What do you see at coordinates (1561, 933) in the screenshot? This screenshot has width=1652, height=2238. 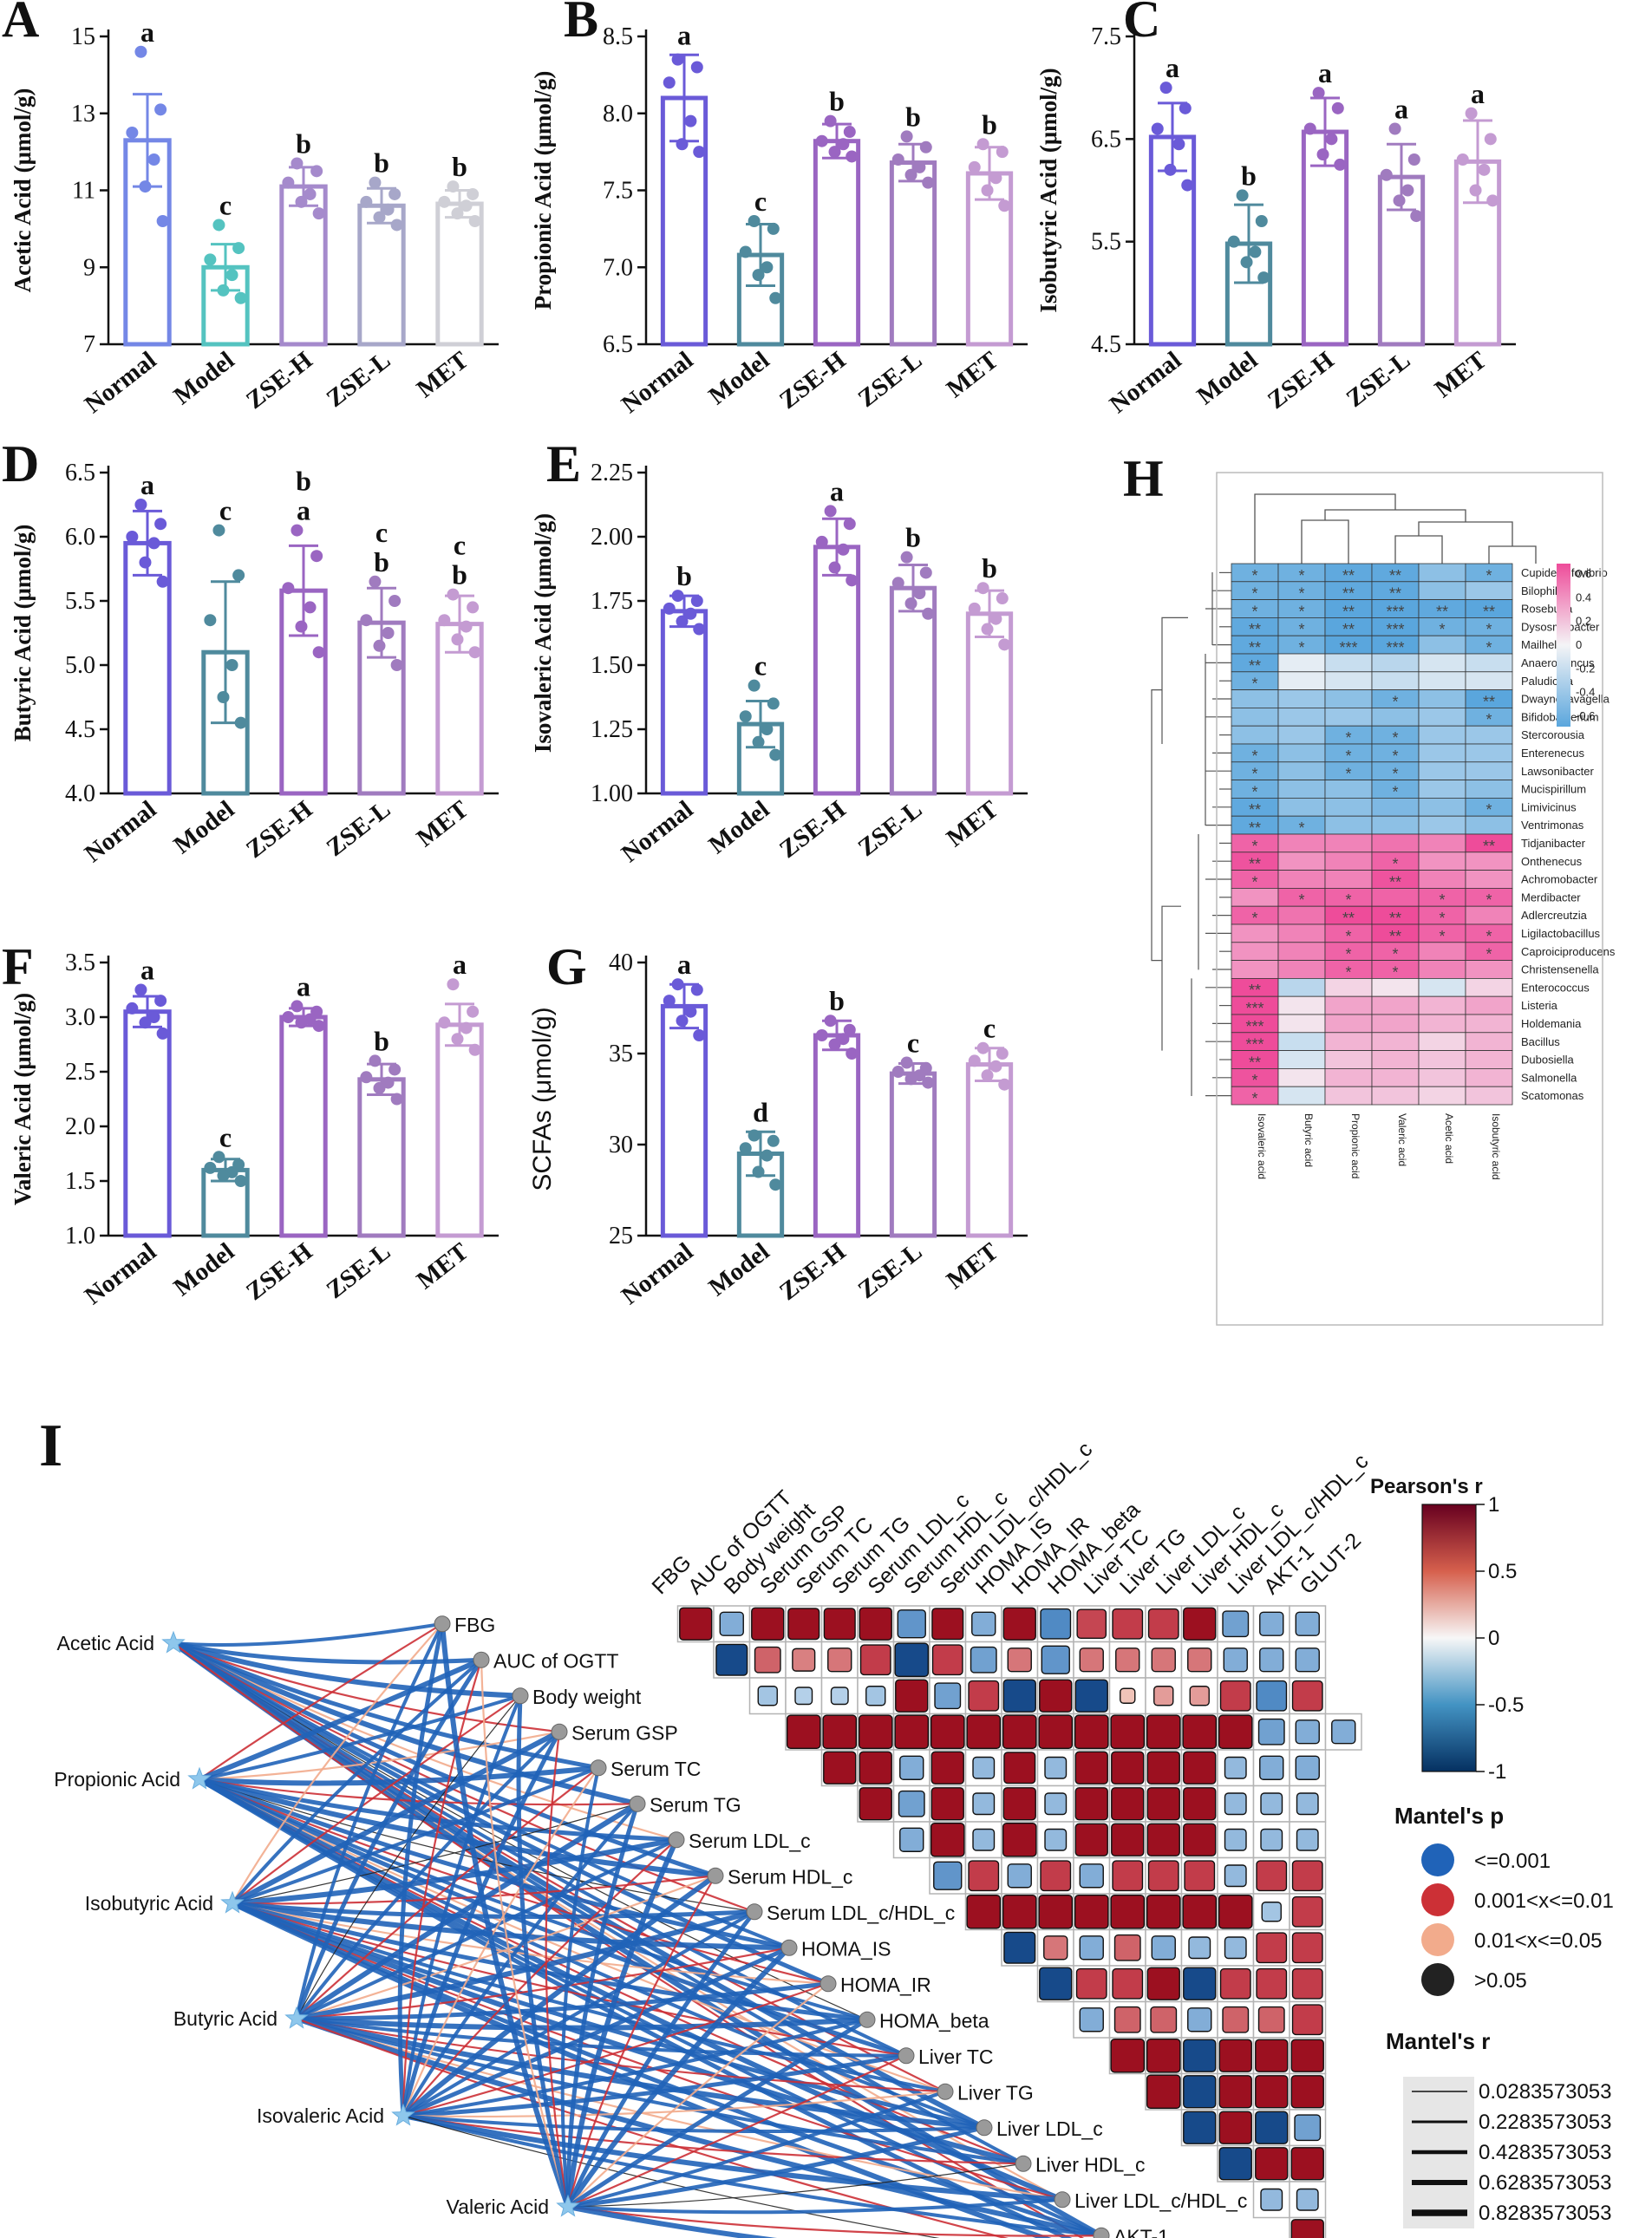 I see `row-label: Ligilactobacillus` at bounding box center [1561, 933].